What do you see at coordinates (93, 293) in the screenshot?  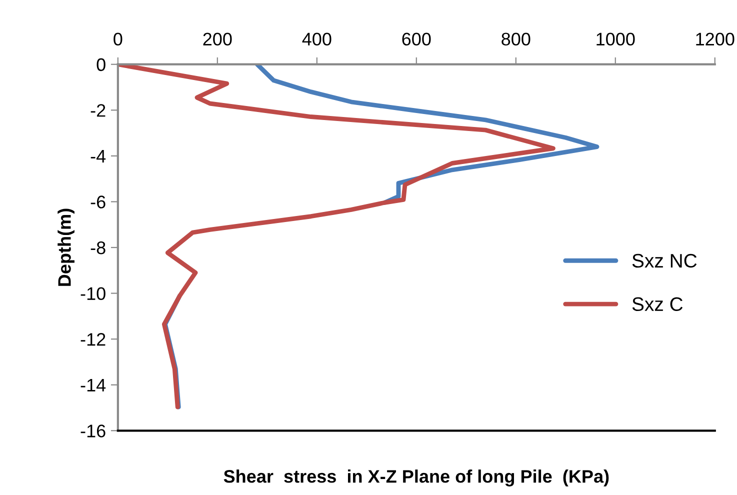 I see `y-tick-label: -10` at bounding box center [93, 293].